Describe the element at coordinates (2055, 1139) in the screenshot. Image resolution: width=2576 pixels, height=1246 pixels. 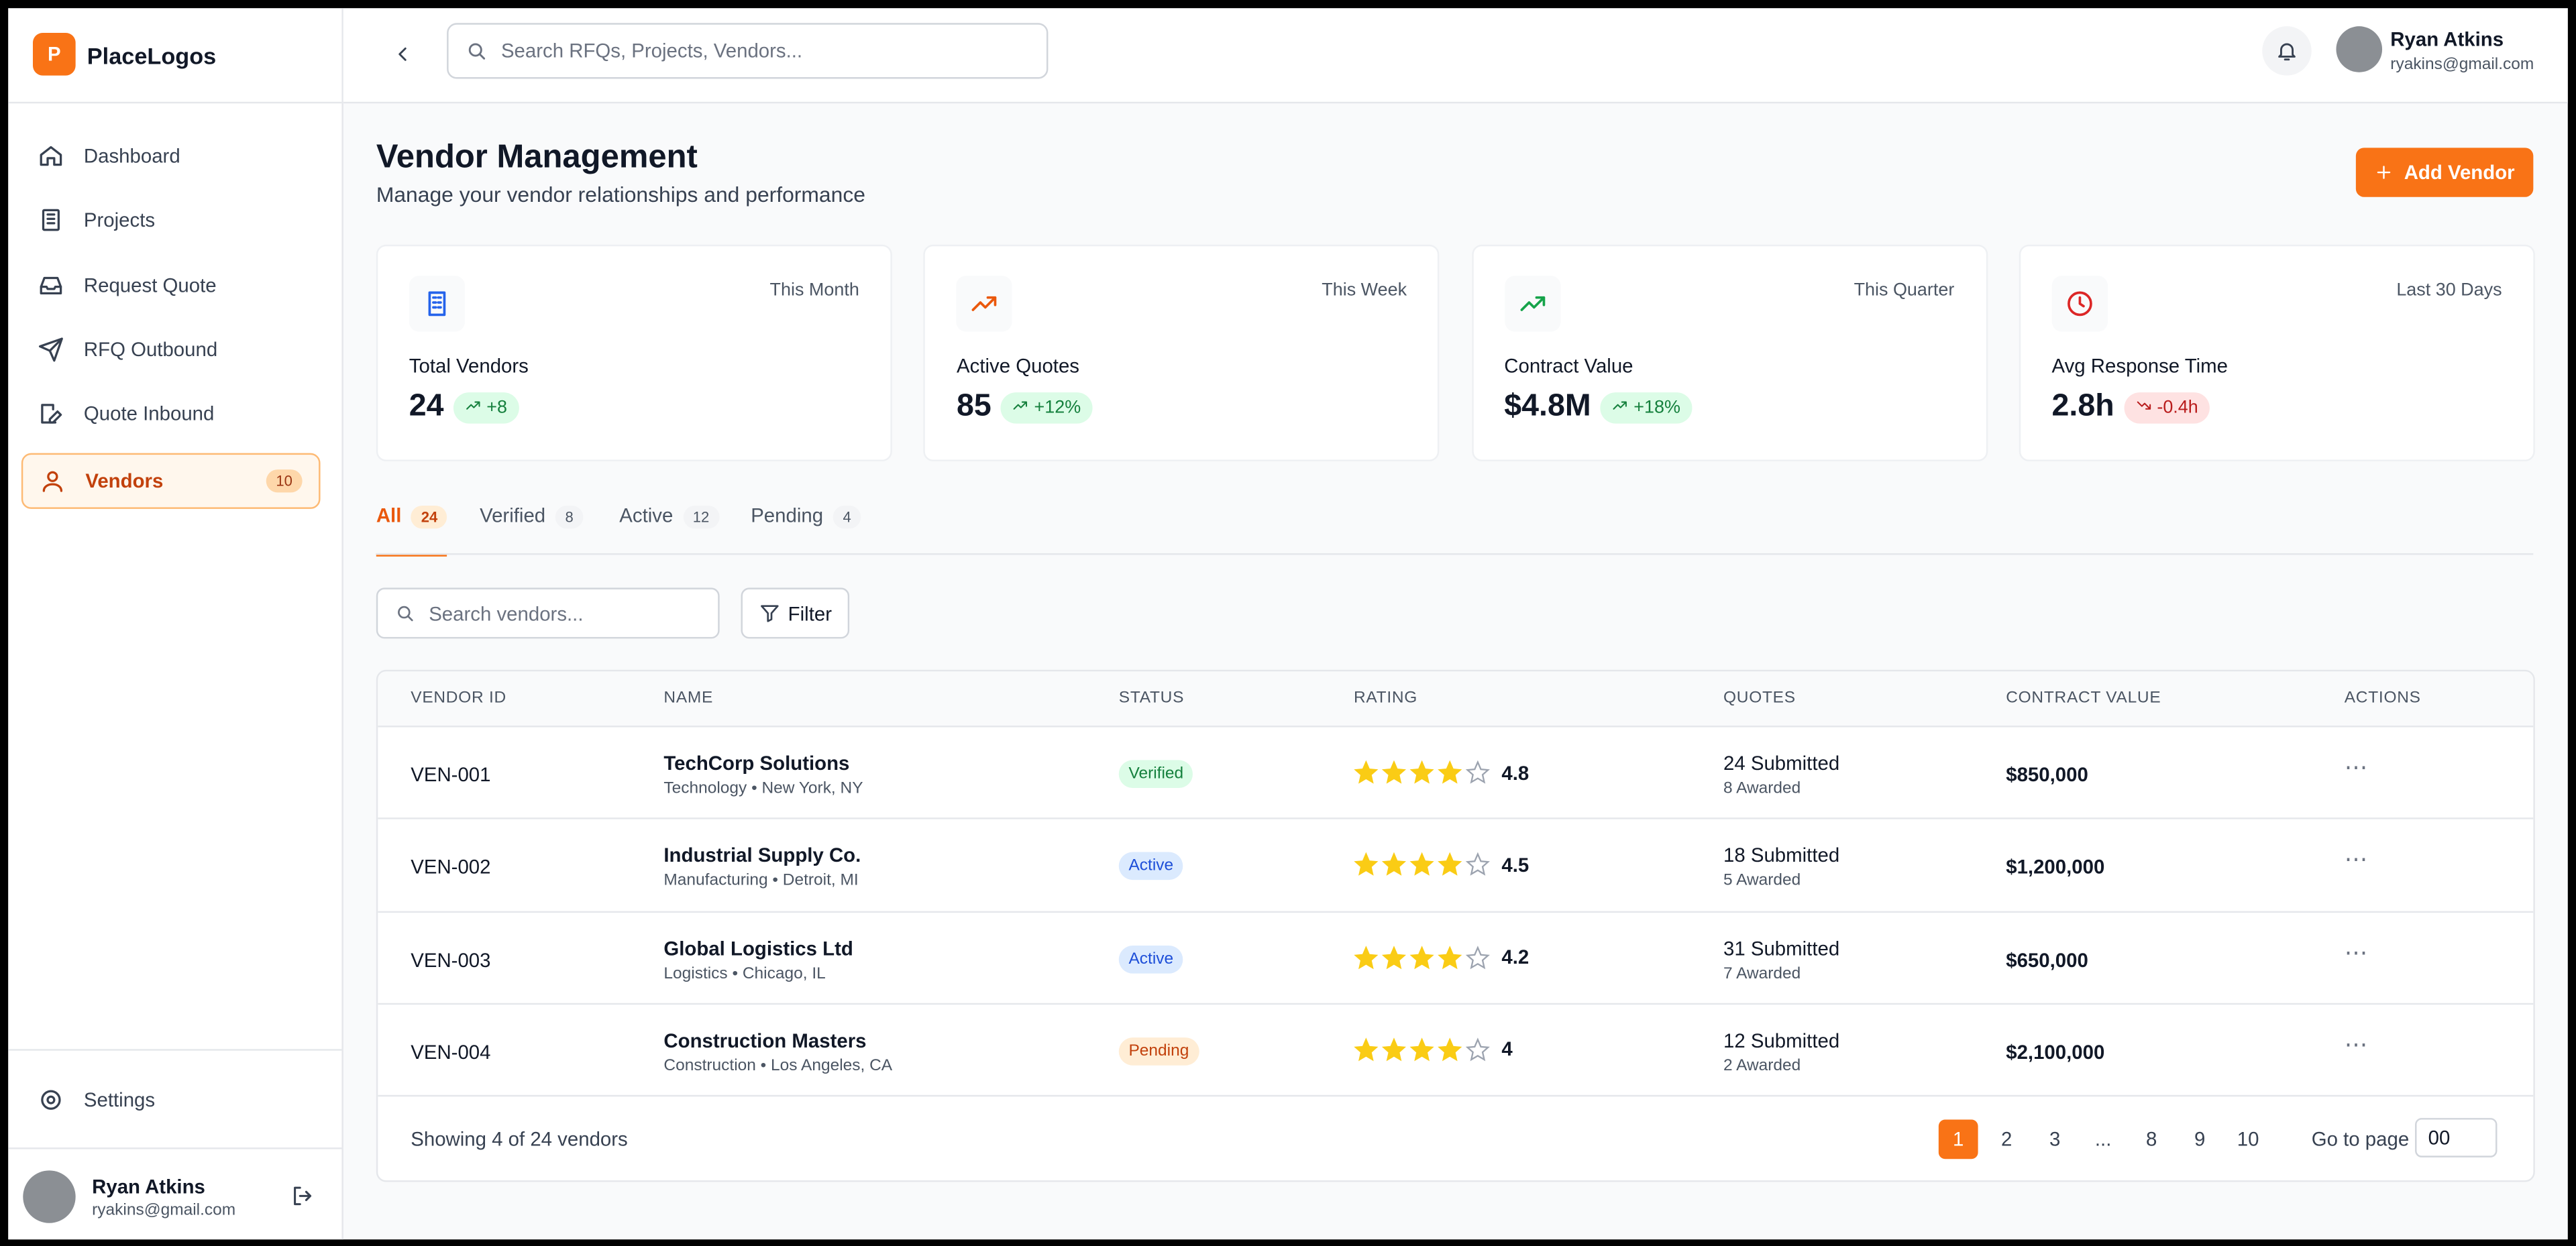
I see `page-button: 3` at that location.